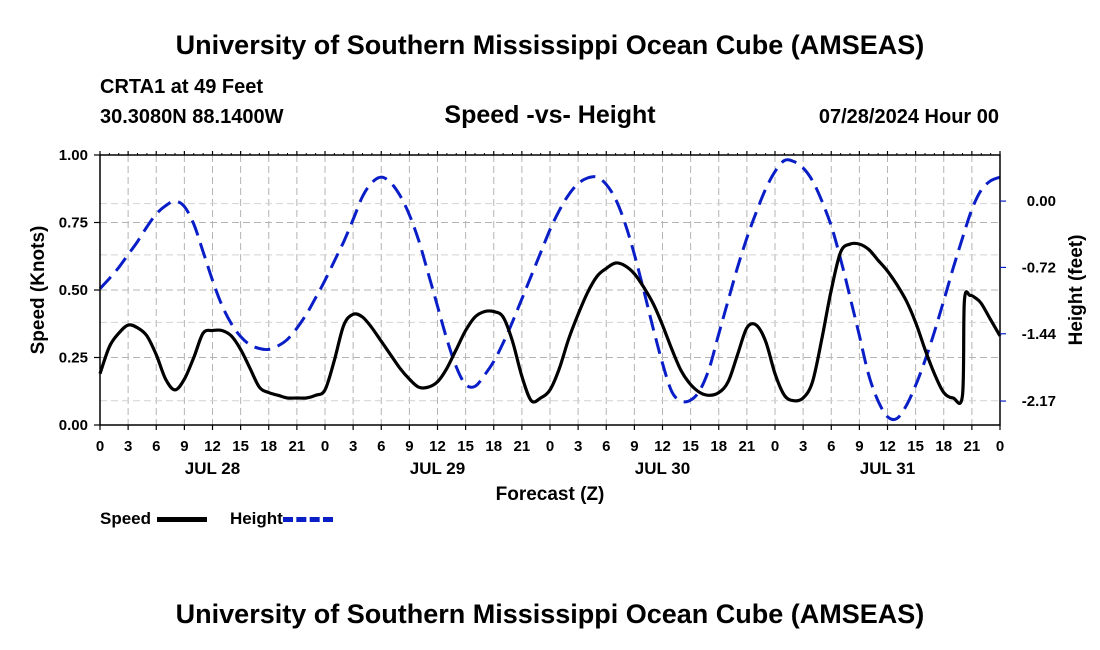 Image resolution: width=1100 pixels, height=650 pixels. Describe the element at coordinates (662, 468) in the screenshot. I see `date-label: JUL 30` at that location.